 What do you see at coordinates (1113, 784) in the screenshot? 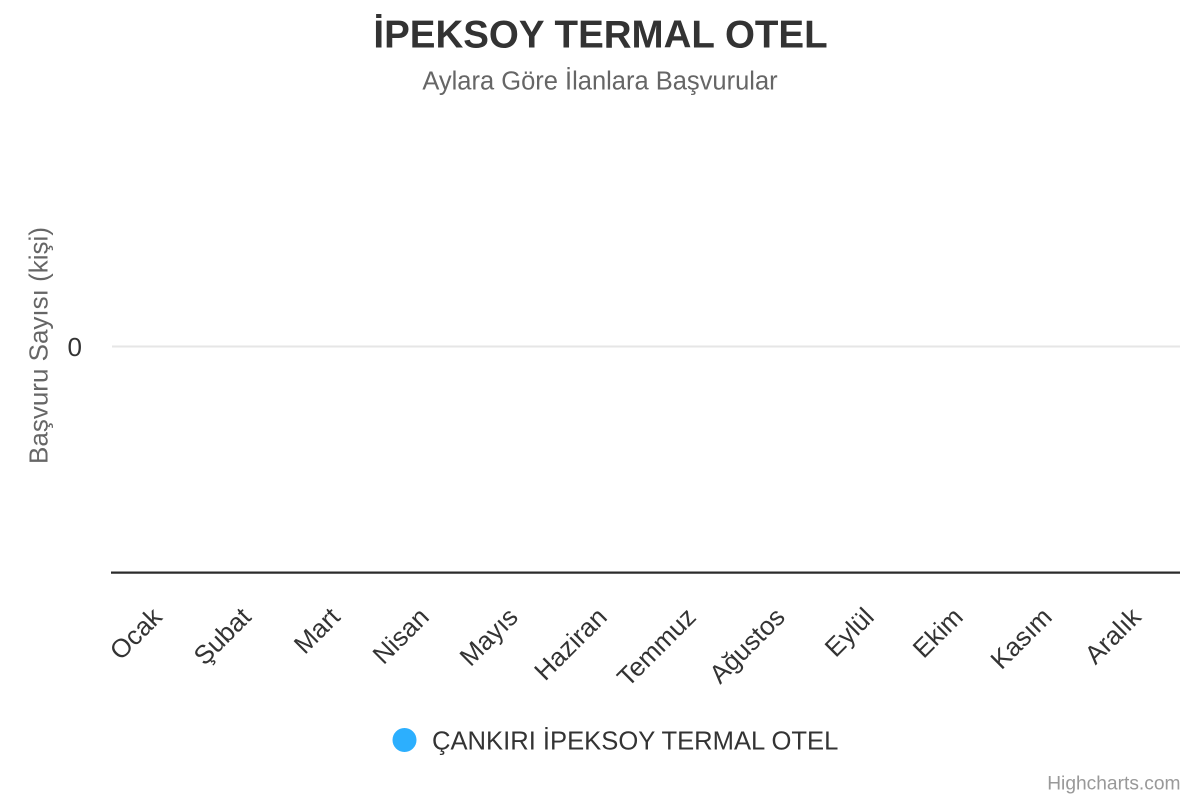
I see `svg-text: Highcharts.com` at bounding box center [1113, 784].